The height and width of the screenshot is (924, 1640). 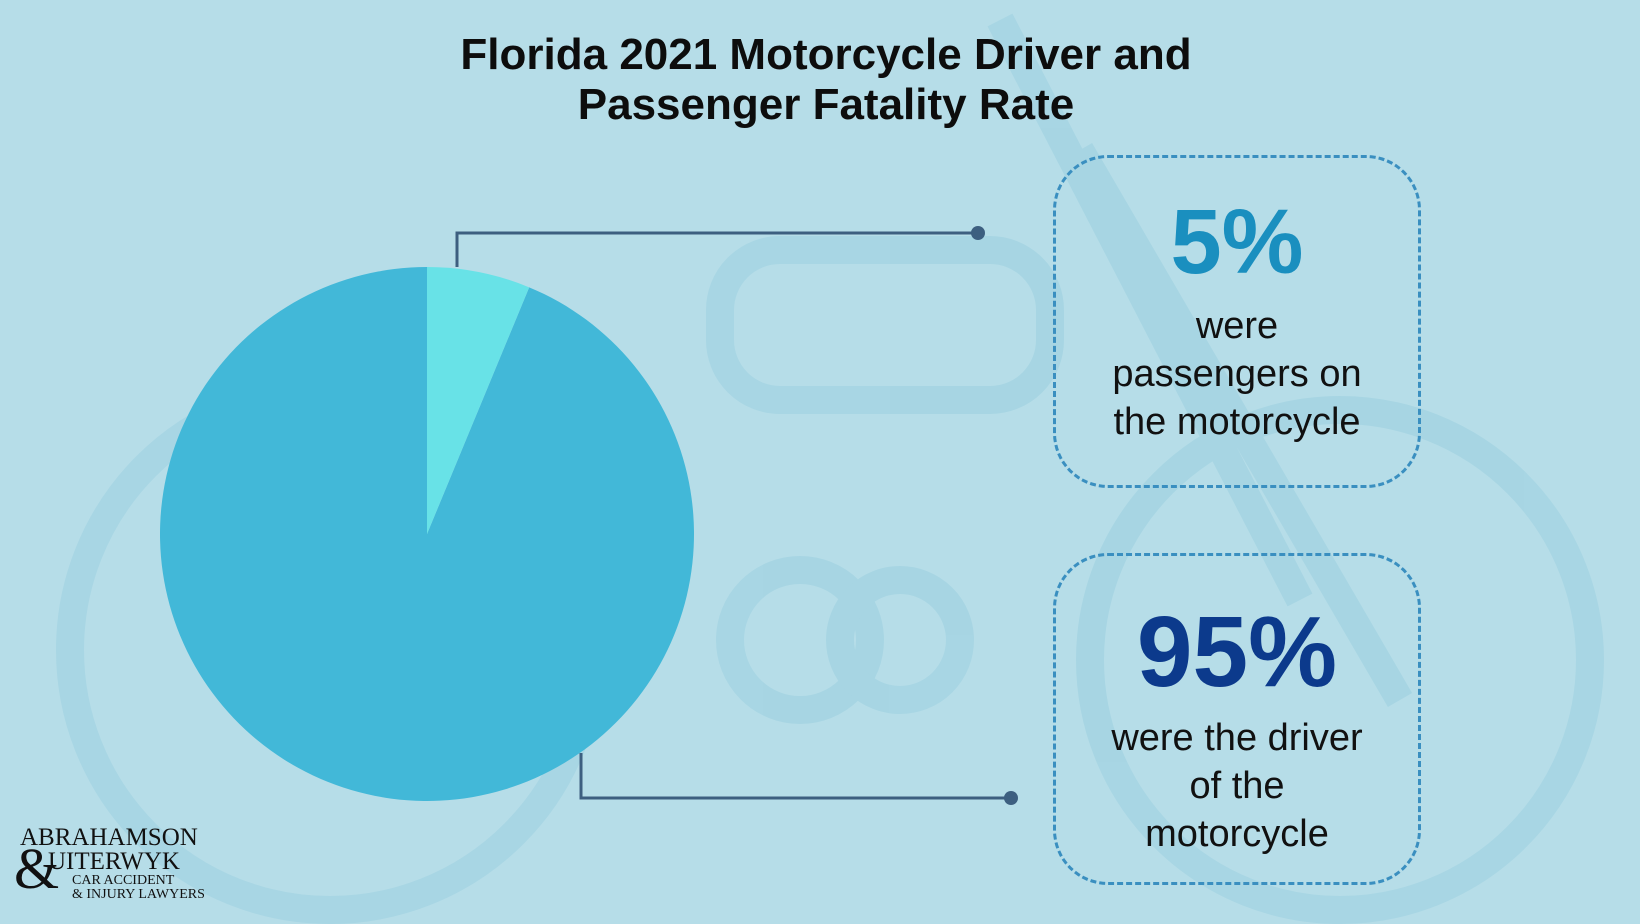 What do you see at coordinates (1237, 374) in the screenshot?
I see `callout-text: passengers on` at bounding box center [1237, 374].